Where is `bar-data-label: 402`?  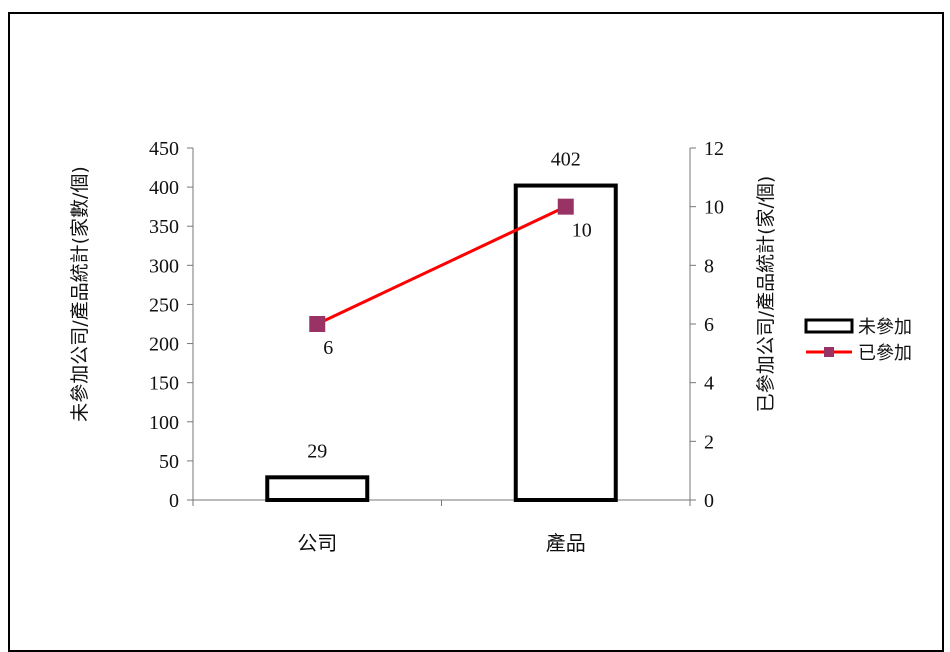 bar-data-label: 402 is located at coordinates (566, 160).